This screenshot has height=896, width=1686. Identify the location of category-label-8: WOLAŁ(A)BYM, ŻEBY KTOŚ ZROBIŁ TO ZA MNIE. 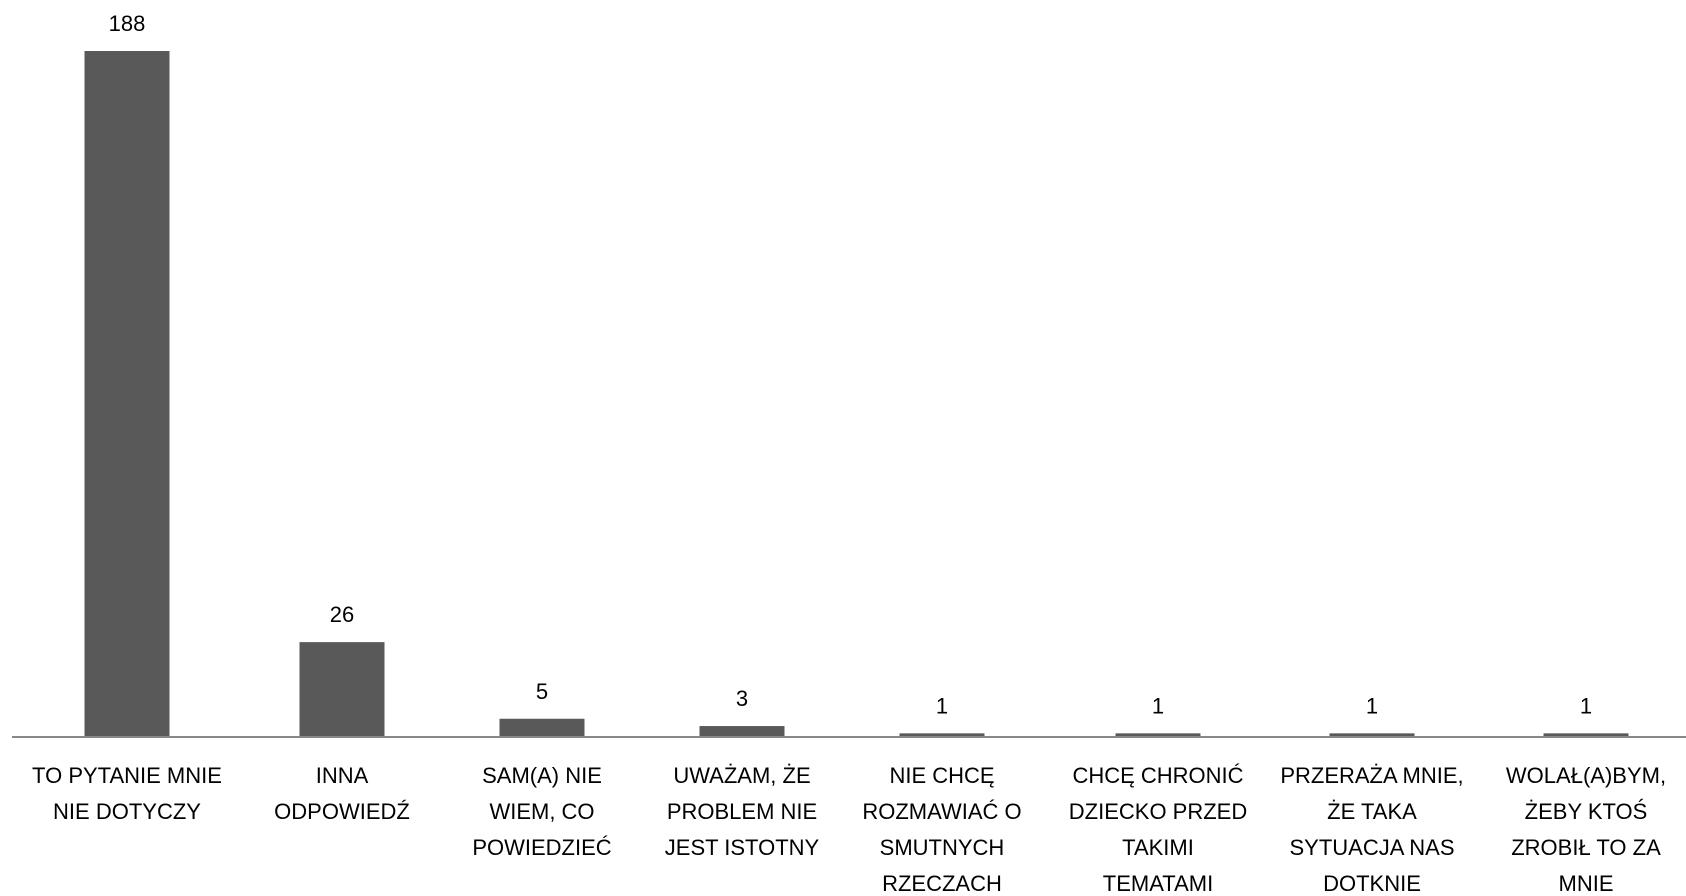
(1586, 829).